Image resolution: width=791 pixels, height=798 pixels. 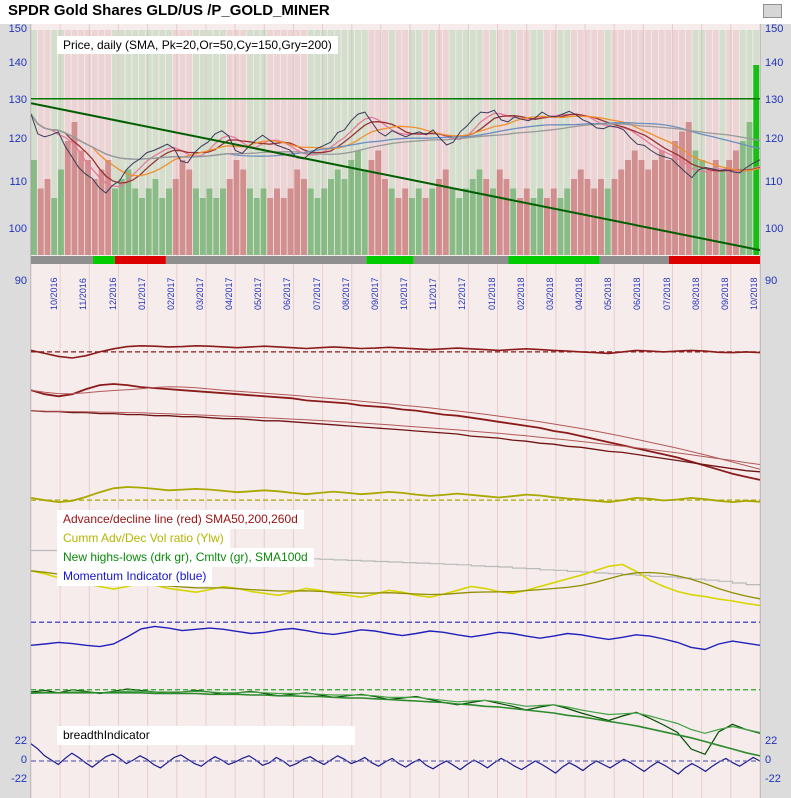 I want to click on left-axis-gutter: 150 140 130 120 110 100 90 22 0 -22, so click(x=15, y=410).